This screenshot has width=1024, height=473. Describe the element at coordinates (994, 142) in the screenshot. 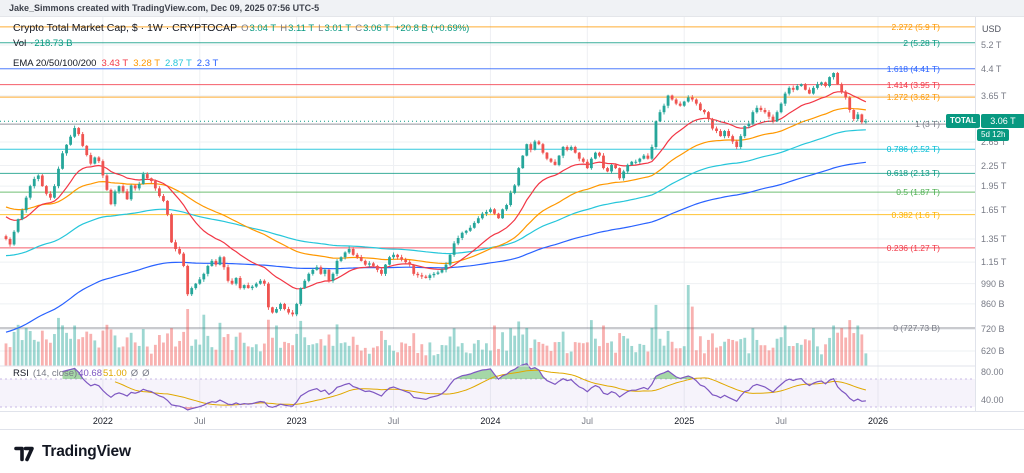

I see `price-tick: 2.65 T` at that location.